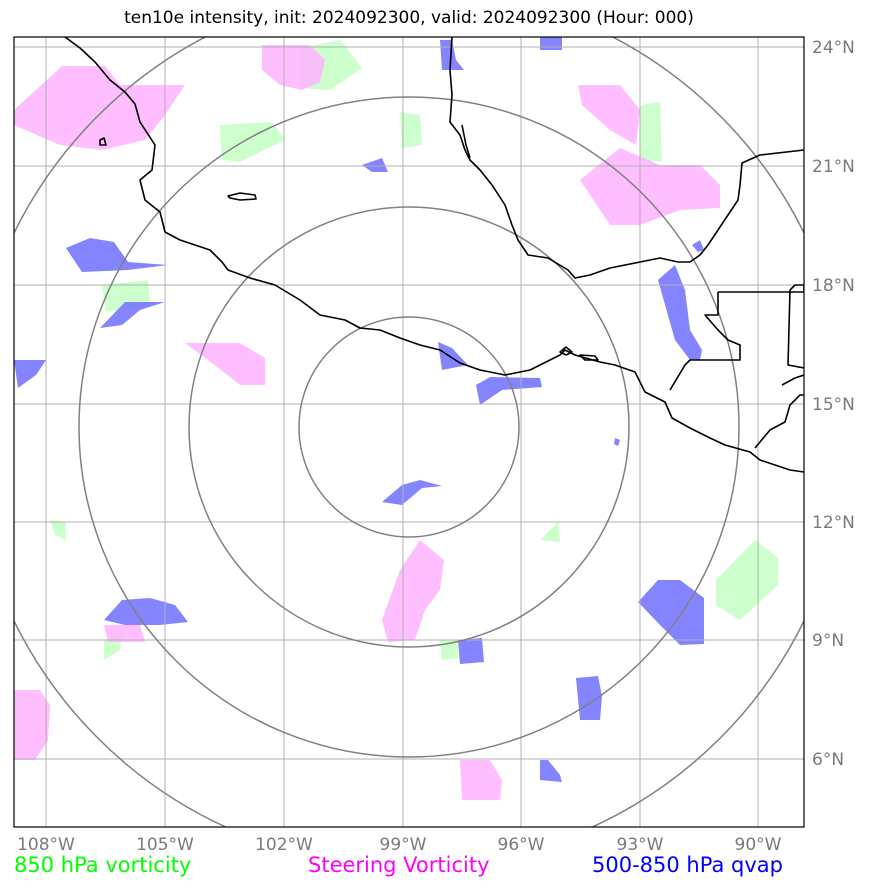 This screenshot has height=891, width=874. What do you see at coordinates (242, 196) in the screenshot?
I see `island-marias` at bounding box center [242, 196].